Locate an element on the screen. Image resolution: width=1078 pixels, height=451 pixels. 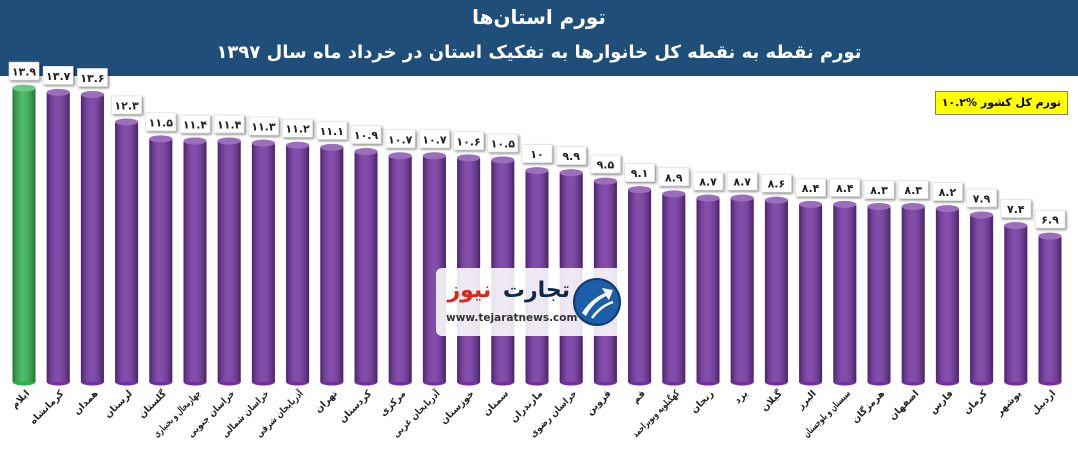
bar-group: ۱۱.۵ گلستان is located at coordinates (156, 266).